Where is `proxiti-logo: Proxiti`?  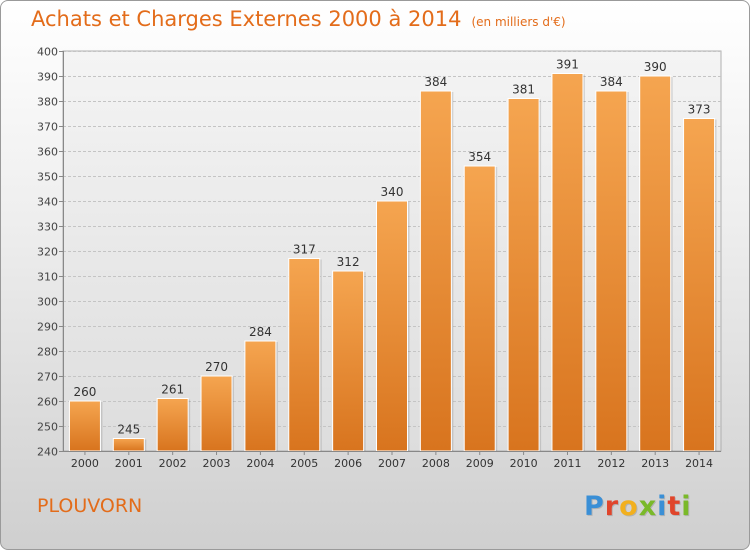
proxiti-logo: Proxiti is located at coordinates (638, 506).